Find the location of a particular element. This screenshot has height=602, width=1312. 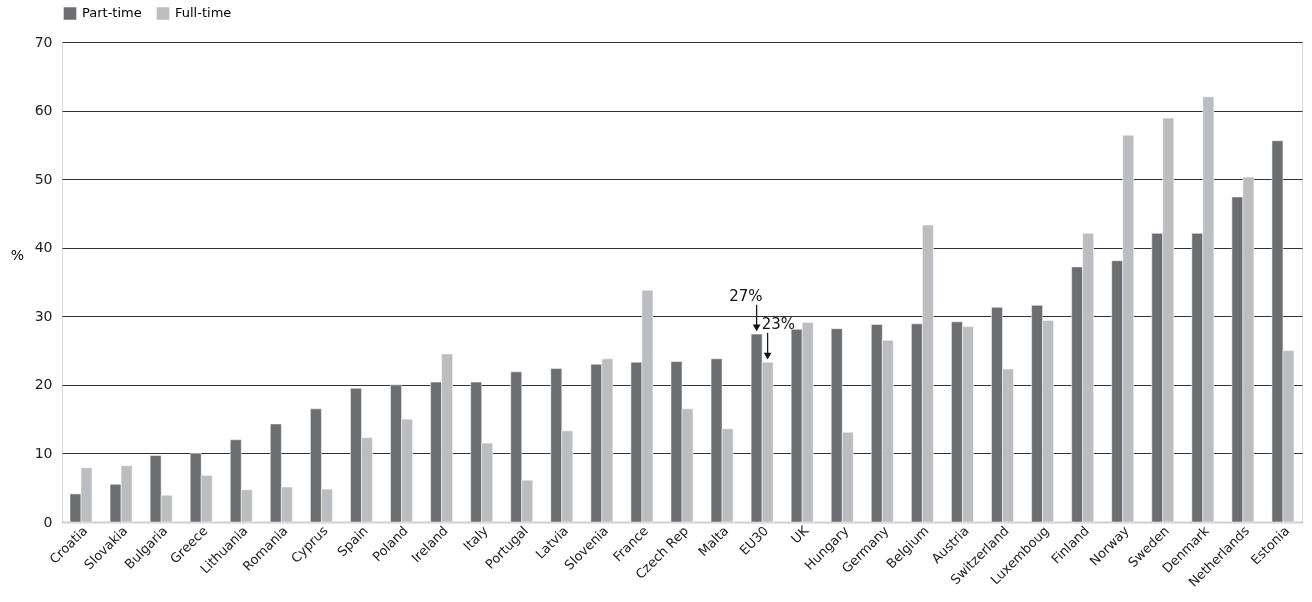

y-tick-label: 20 is located at coordinates (43, 384).